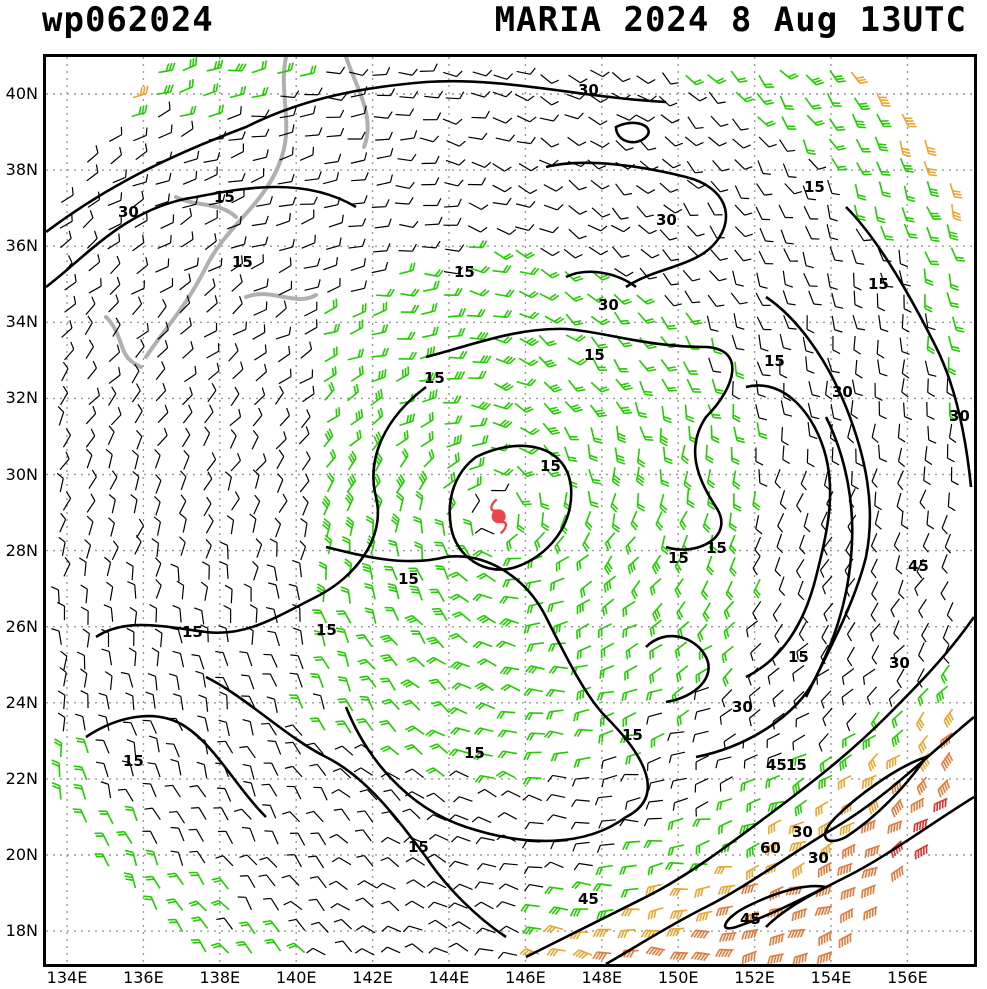 This screenshot has width=987, height=989. What do you see at coordinates (21, 474) in the screenshot?
I see `latitude-label: 30N` at bounding box center [21, 474].